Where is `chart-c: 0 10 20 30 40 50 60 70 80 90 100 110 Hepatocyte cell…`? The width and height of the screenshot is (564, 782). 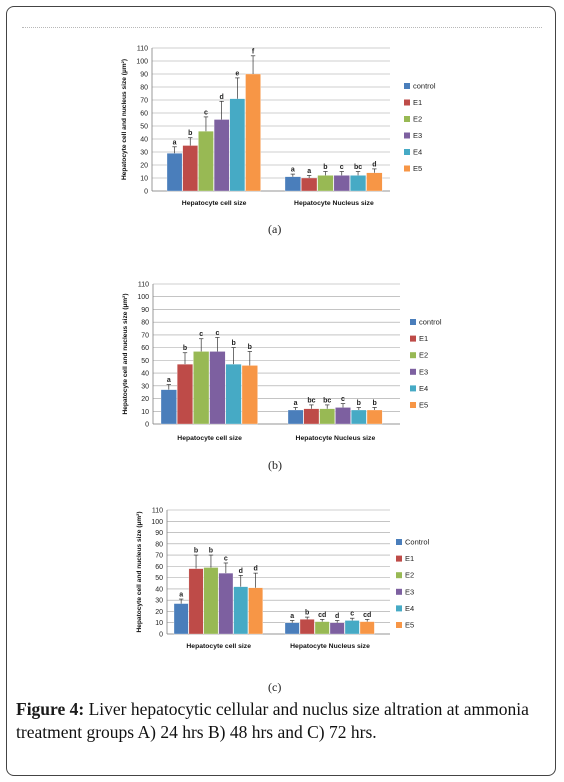 chart-c: 0 10 20 30 40 50 60 70 80 90 100 110 Hepatocyte cell… is located at coordinates (283, 579).